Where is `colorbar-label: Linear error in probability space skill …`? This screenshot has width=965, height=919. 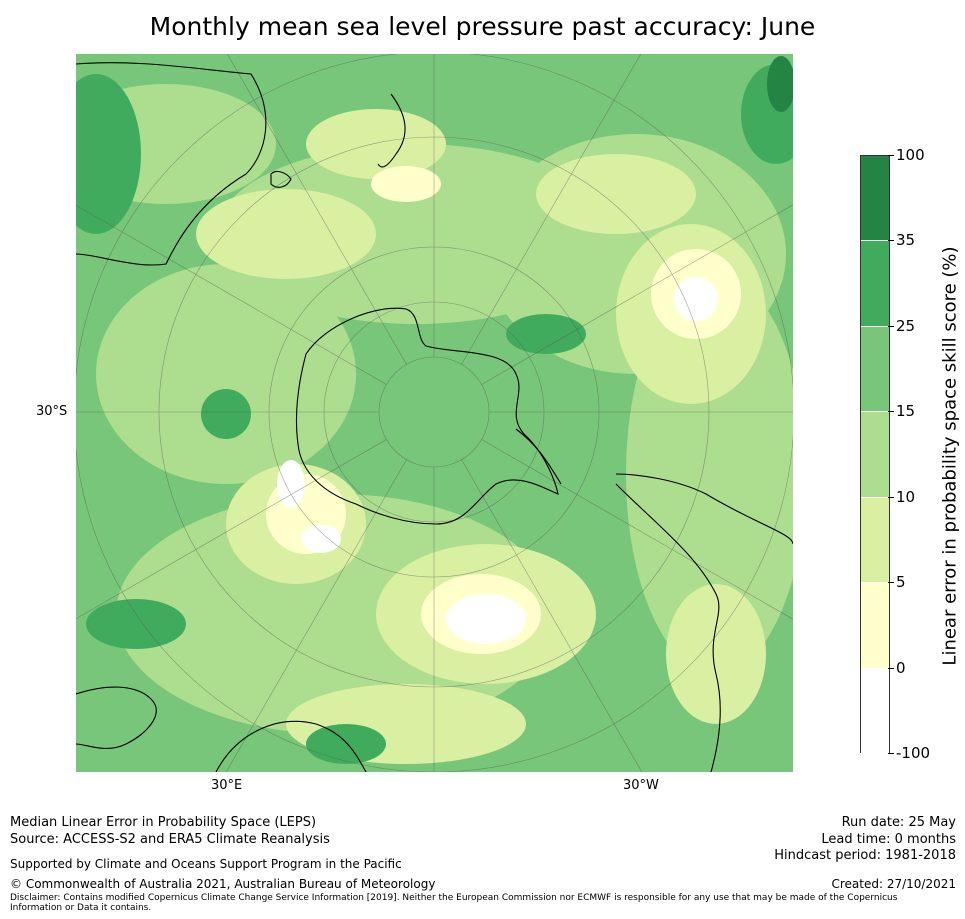 colorbar-label: Linear error in probability space skill … is located at coordinates (950, 456).